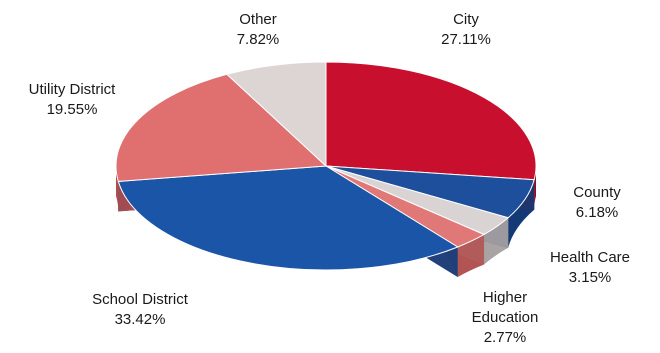 The width and height of the screenshot is (660, 353). Describe the element at coordinates (466, 29) in the screenshot. I see `slice-label-city: City 27.11%` at that location.